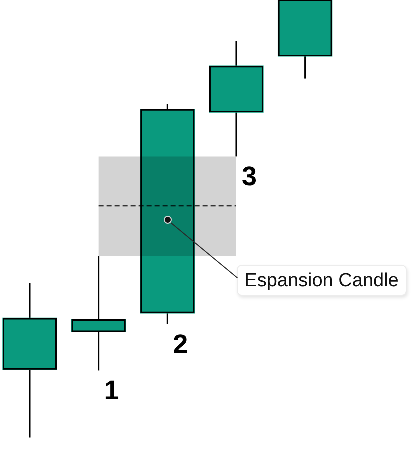  What do you see at coordinates (249, 177) in the screenshot?
I see `annotation: 3` at bounding box center [249, 177].